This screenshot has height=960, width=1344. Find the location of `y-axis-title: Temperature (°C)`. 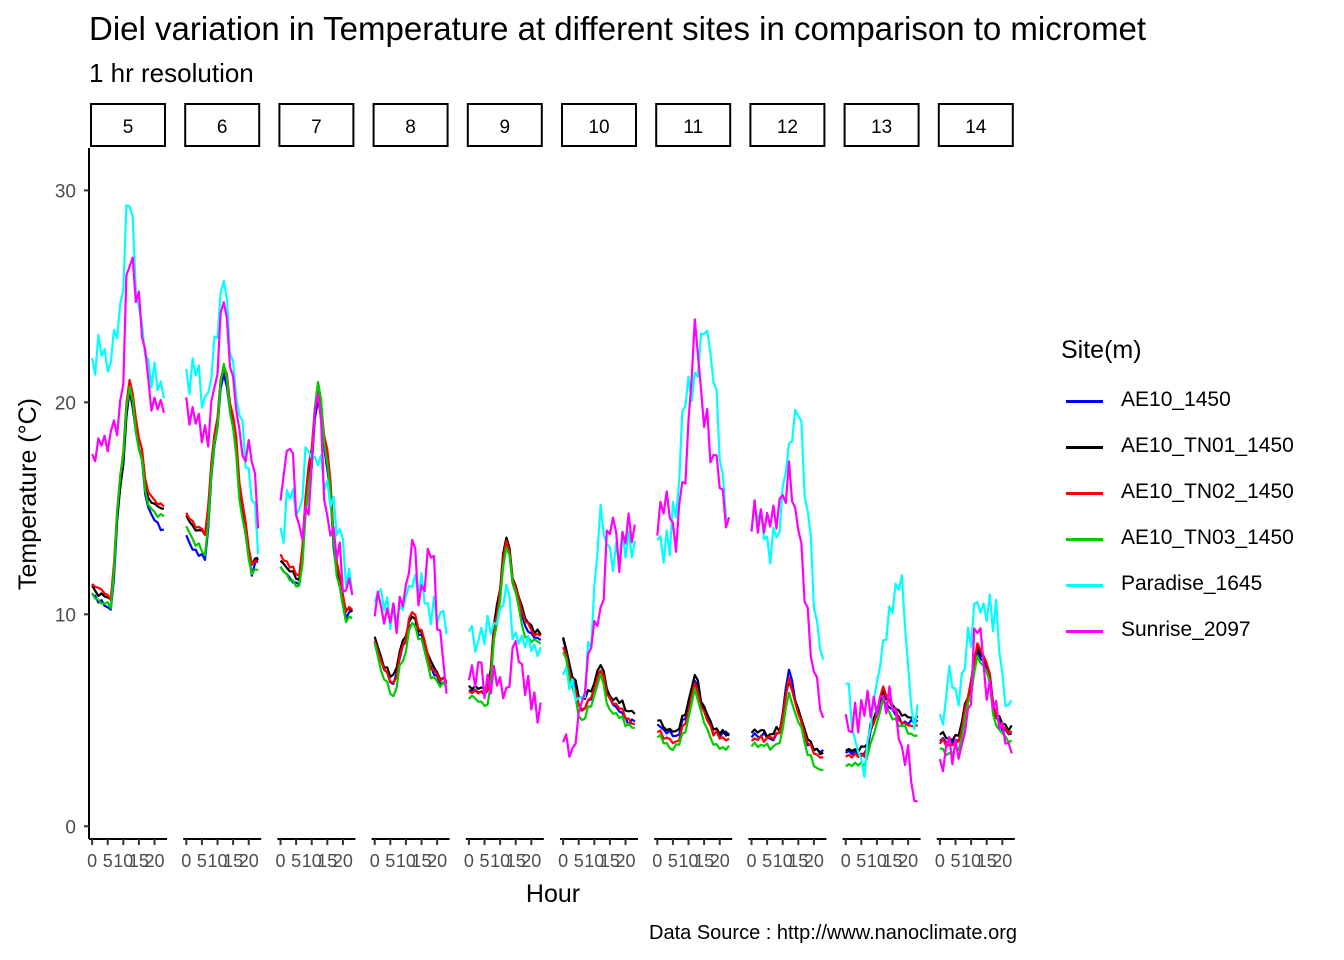

y-axis-title: Temperature (°C) is located at coordinates (28, 494).